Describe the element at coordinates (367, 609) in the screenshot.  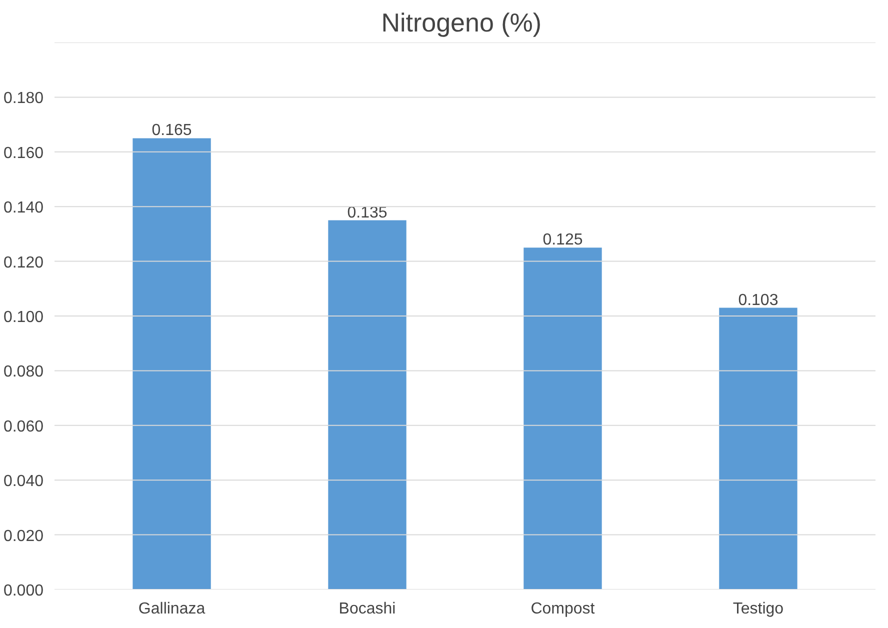
I see `x-tick-label: Bocashi` at that location.